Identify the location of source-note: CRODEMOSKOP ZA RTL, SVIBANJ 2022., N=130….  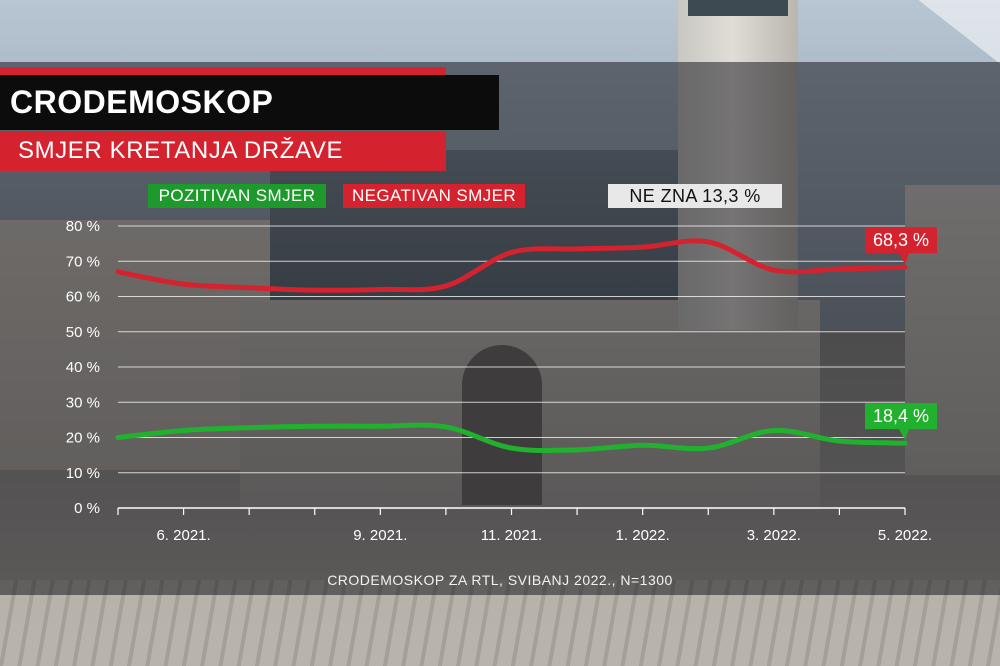
(500, 580).